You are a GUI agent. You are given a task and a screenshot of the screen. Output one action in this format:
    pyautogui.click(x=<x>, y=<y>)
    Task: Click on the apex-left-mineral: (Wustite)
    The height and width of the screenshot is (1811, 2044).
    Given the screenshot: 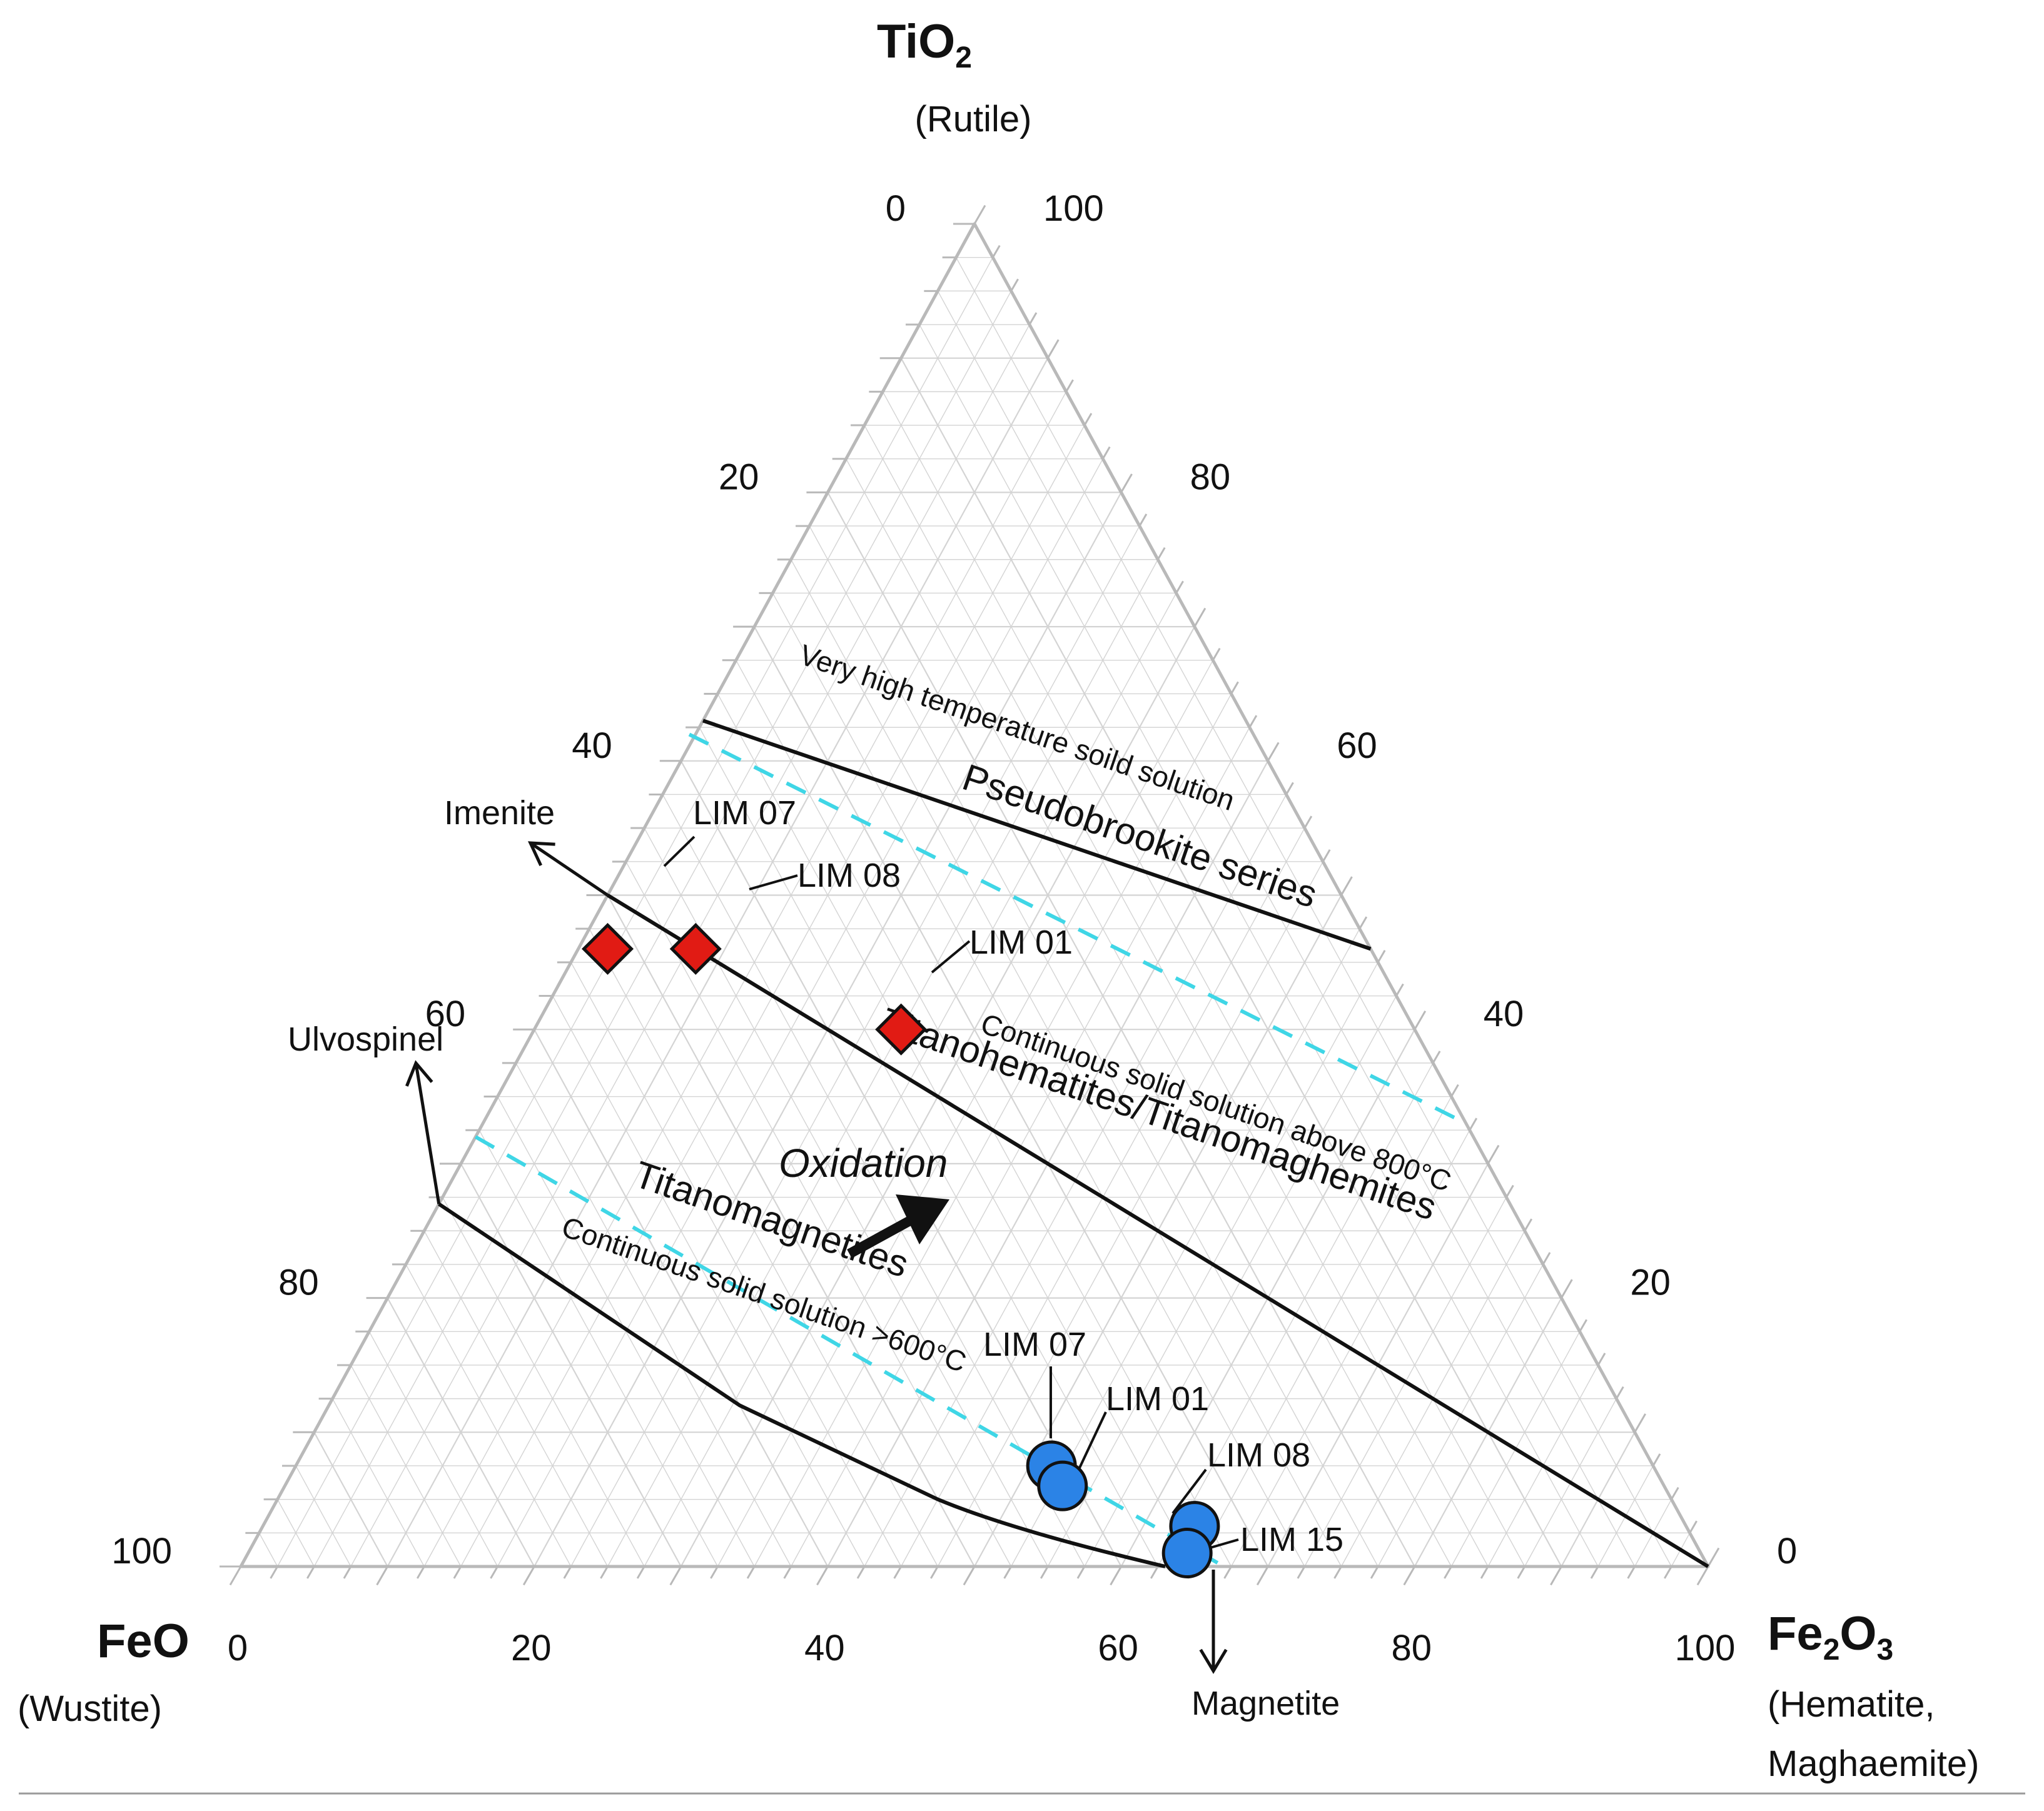 What is the action you would take?
    pyautogui.click(x=90, y=1708)
    